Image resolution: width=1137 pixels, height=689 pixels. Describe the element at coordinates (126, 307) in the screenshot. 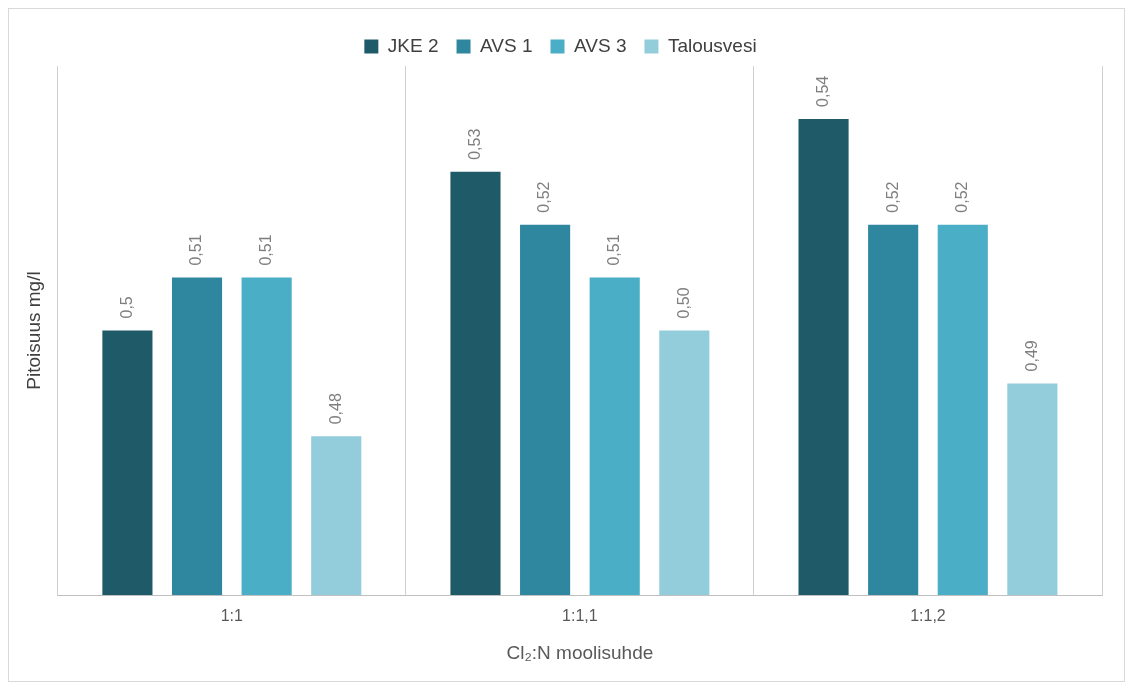

I see `data-label: 0,5` at that location.